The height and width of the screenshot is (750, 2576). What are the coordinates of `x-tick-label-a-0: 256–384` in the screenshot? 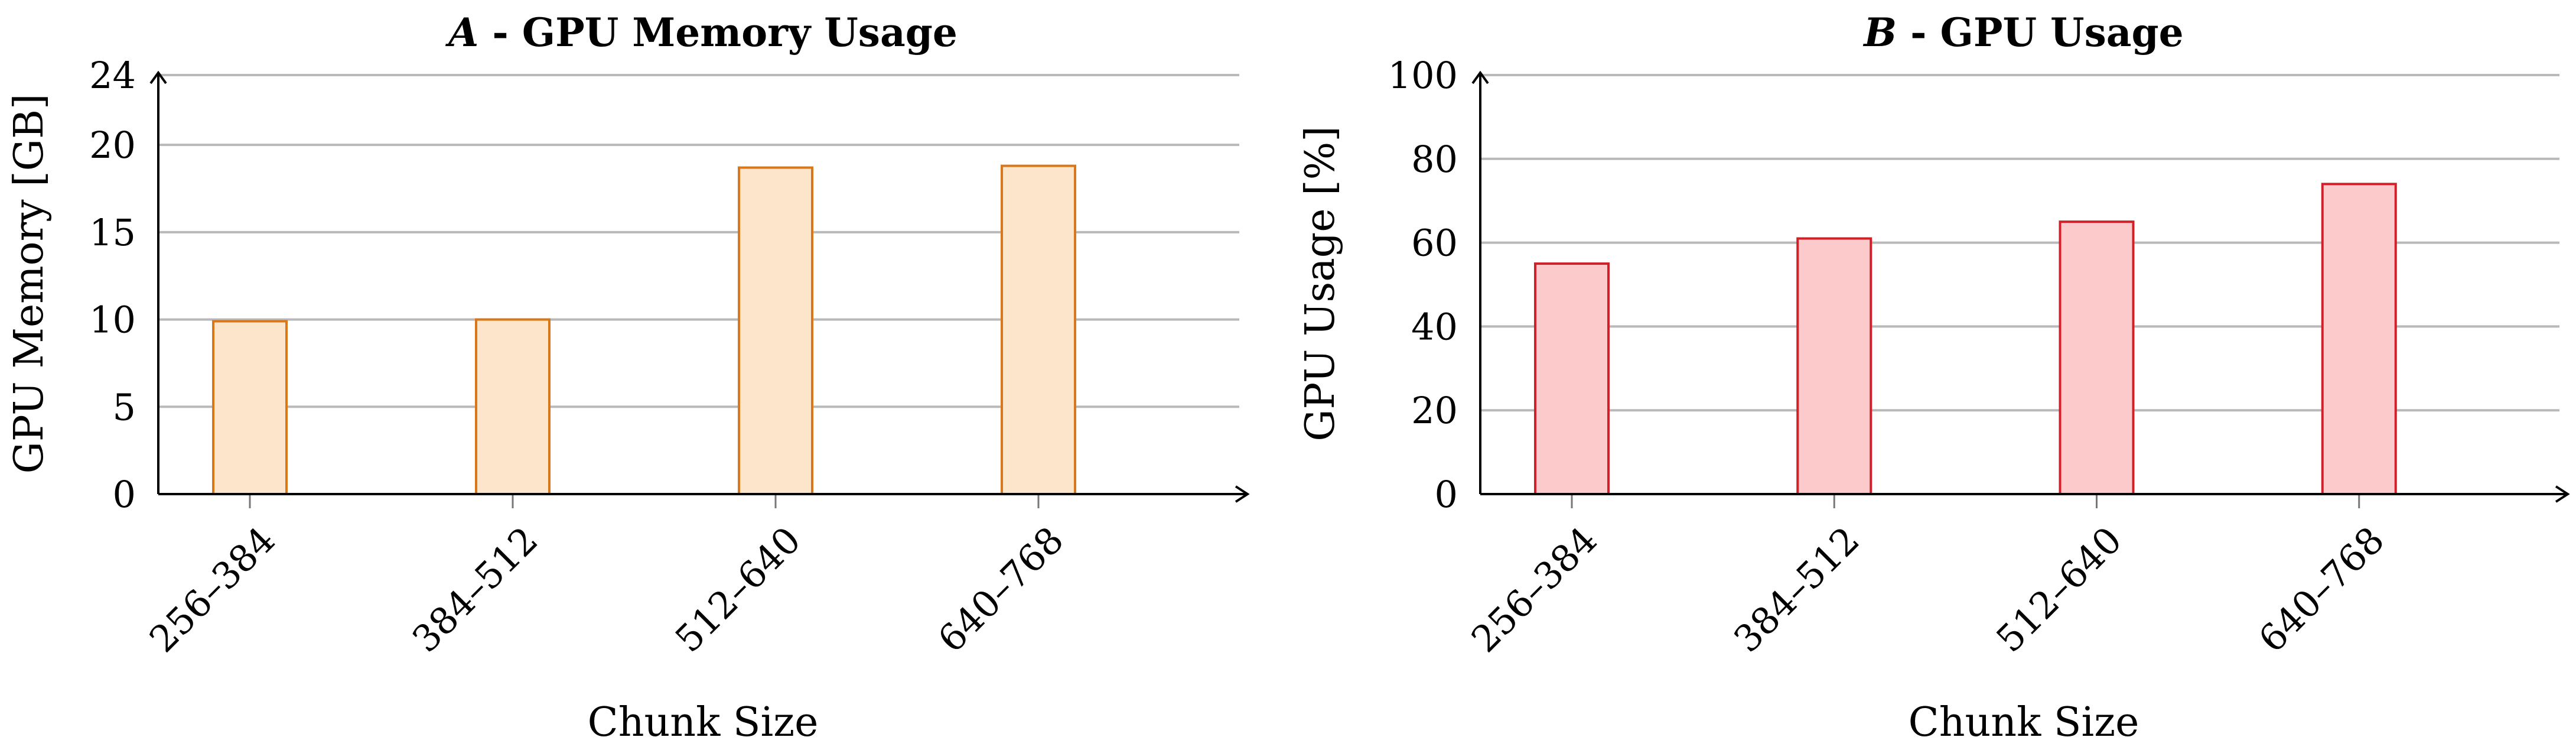 It's located at (212, 589).